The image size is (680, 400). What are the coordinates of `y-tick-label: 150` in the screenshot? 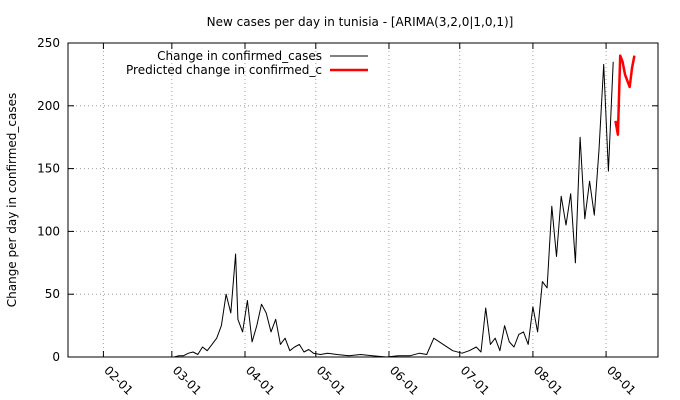 It's located at (48, 169).